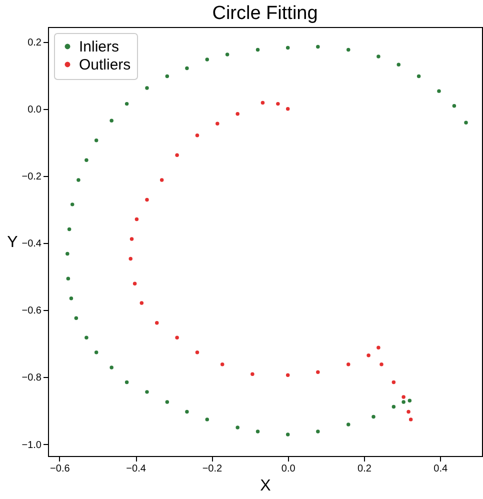 This screenshot has height=499, width=483. What do you see at coordinates (365, 469) in the screenshot?
I see `x-tick-label: 0.2` at bounding box center [365, 469].